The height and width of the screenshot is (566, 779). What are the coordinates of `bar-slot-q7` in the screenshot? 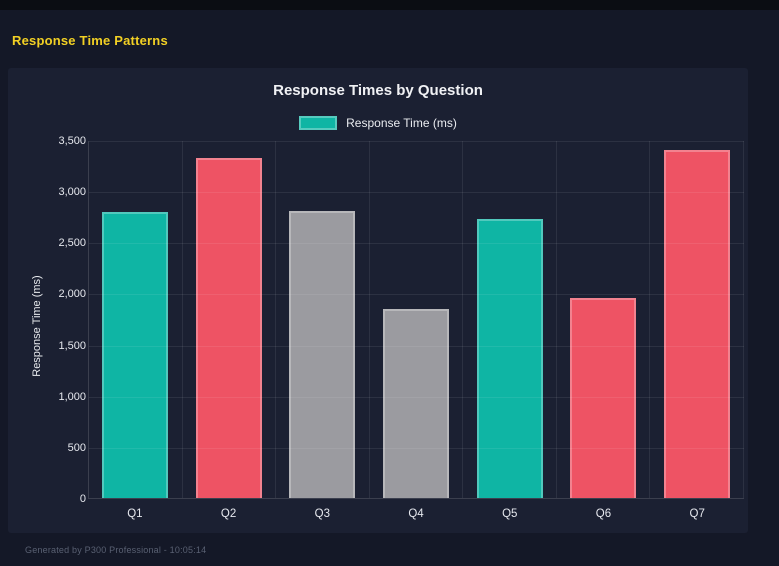 It's located at (697, 319).